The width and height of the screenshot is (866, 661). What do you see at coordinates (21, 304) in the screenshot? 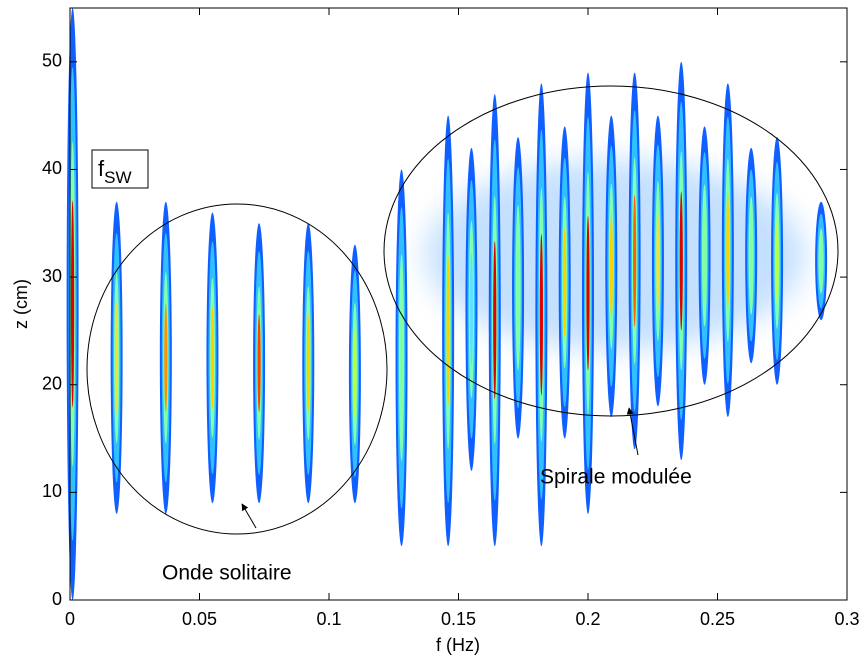
I see `y-axis-label: z (cm)` at bounding box center [21, 304].